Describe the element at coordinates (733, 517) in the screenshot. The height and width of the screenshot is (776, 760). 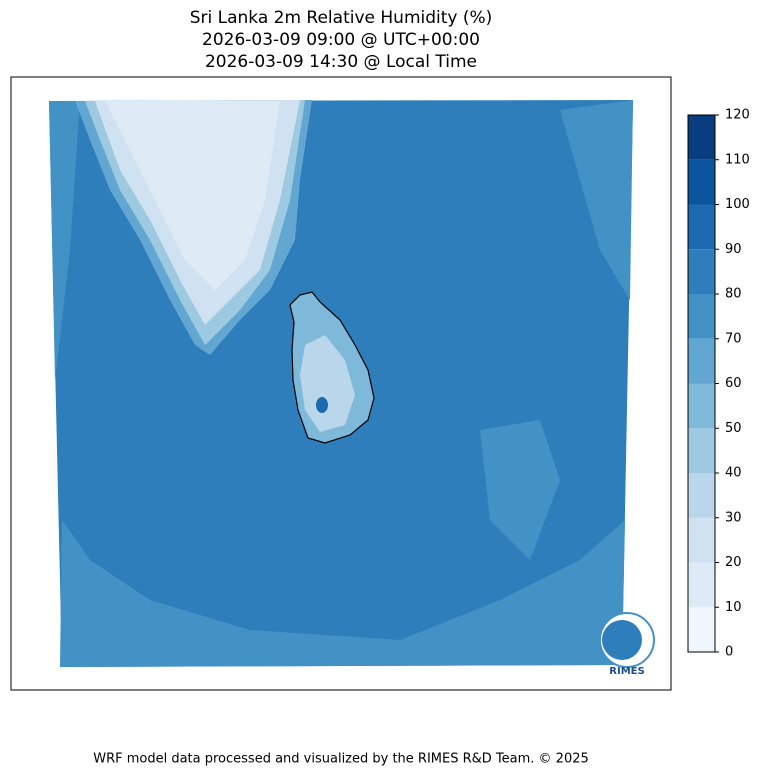
I see `colorbar-tick-label: 30` at that location.